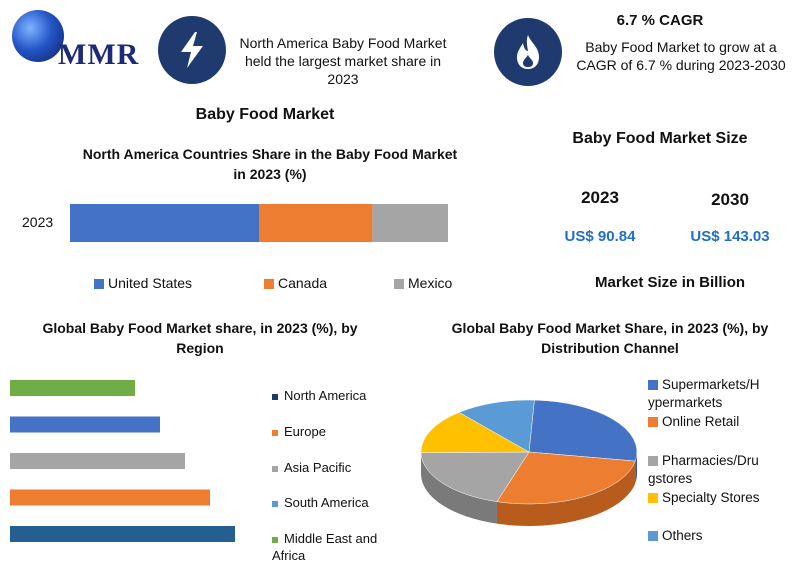 The image size is (800, 576). I want to click on year-2023: 2023, so click(600, 197).